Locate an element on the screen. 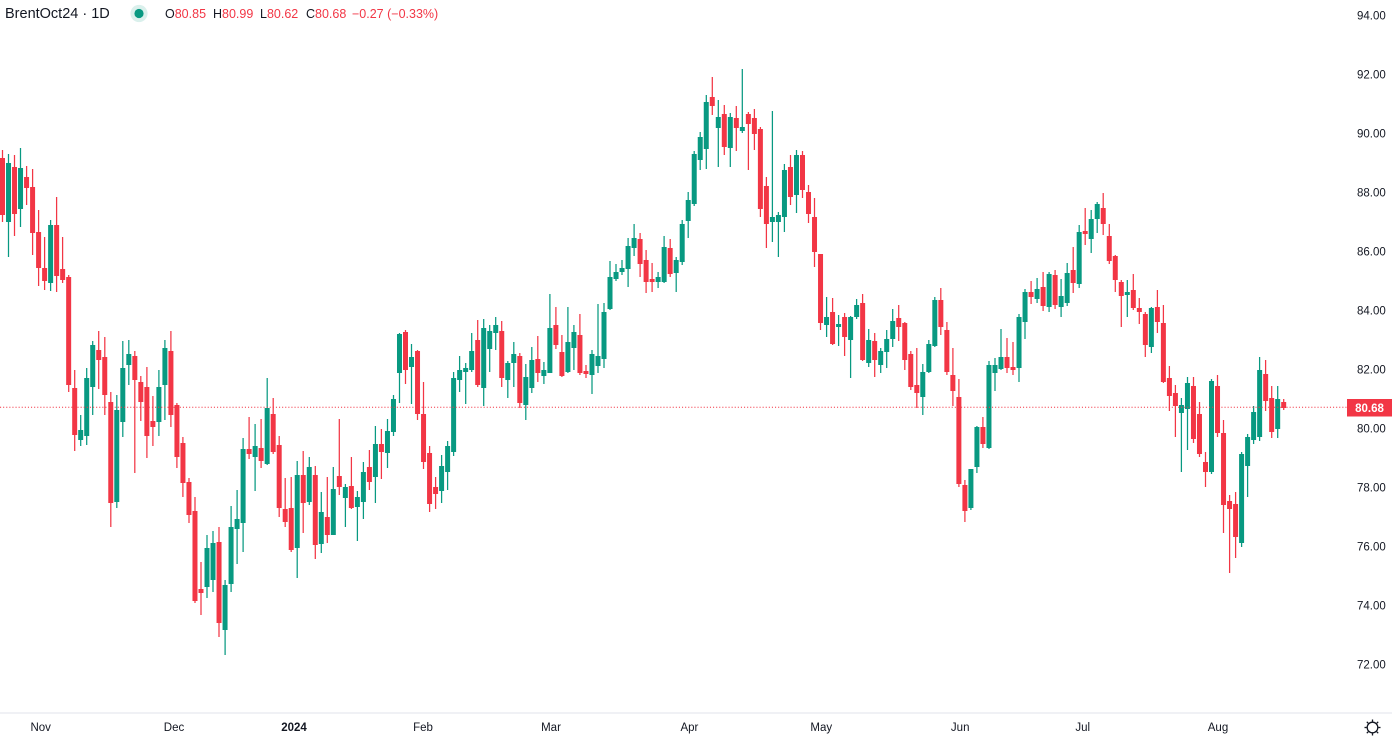  svg-text: Mar is located at coordinates (551, 728).